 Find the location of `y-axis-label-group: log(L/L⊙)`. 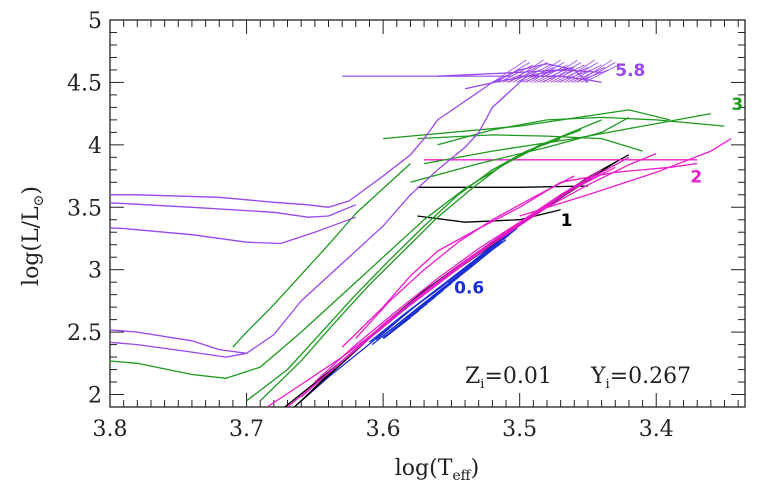

y-axis-label-group: log(L/L⊙) is located at coordinates (33, 236).